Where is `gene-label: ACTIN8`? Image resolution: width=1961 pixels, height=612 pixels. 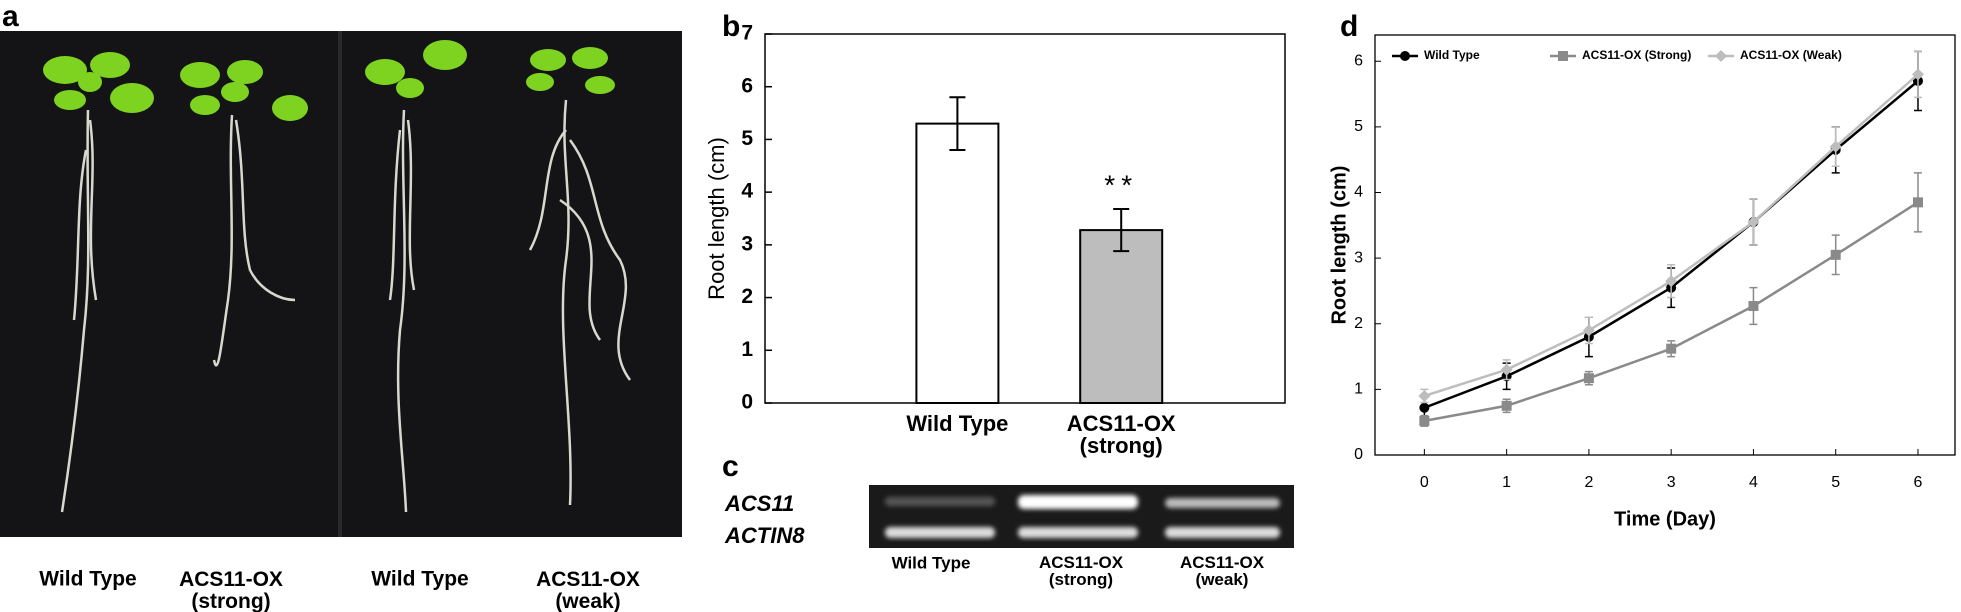 gene-label: ACTIN8 is located at coordinates (764, 535).